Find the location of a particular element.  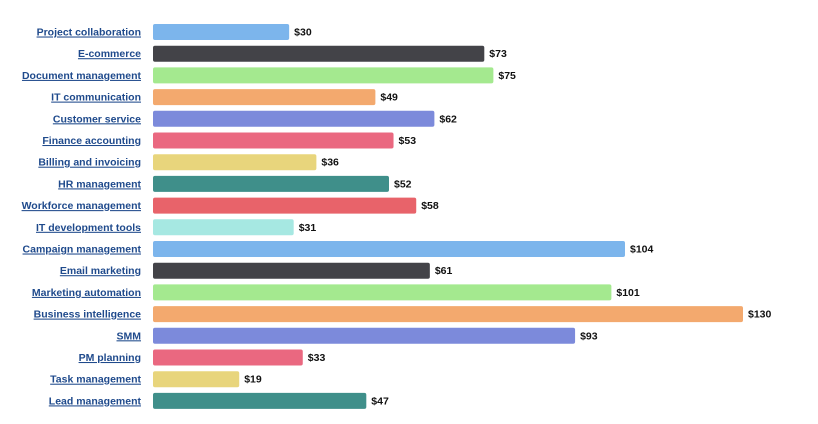

value-label: $33 is located at coordinates (317, 358).